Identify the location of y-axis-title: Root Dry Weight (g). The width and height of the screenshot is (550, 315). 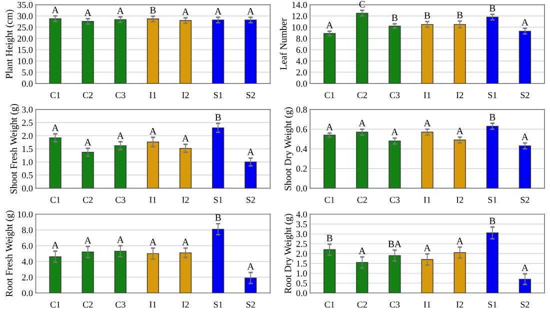
(289, 254).